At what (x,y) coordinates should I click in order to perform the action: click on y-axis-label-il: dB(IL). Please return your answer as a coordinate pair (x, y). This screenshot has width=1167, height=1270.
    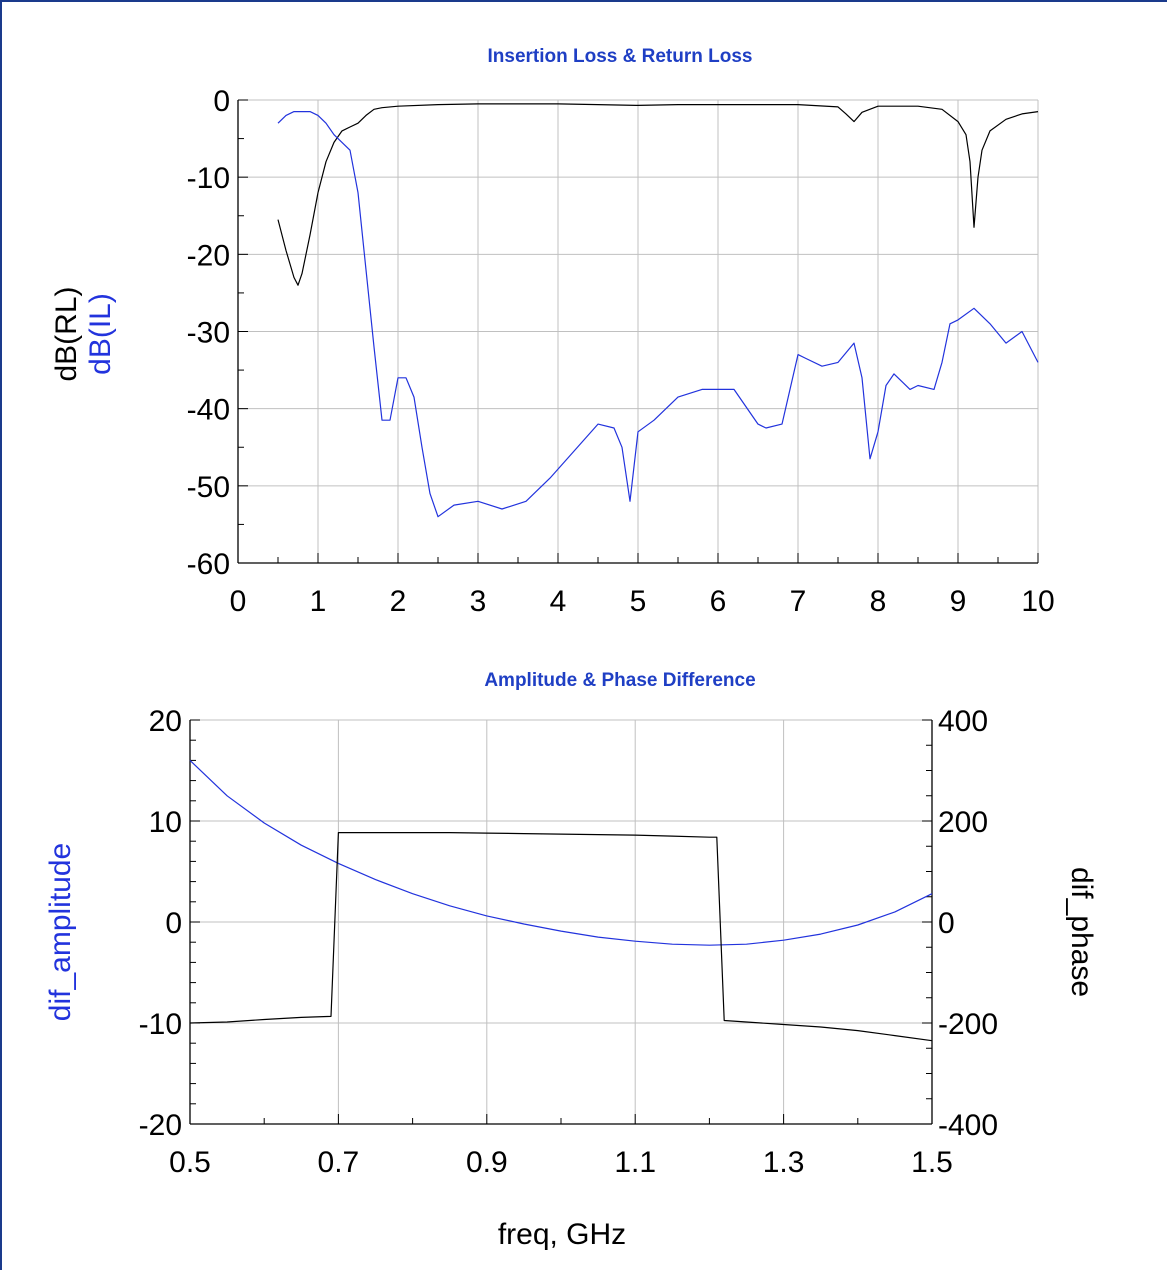
    Looking at the image, I should click on (100, 334).